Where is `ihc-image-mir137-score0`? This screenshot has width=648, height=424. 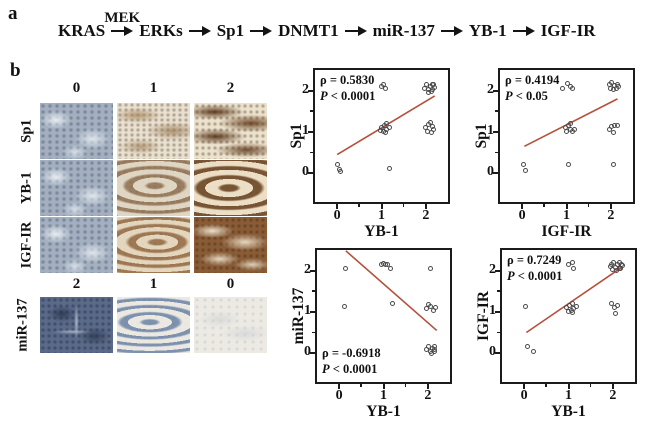
ihc-image-mir137-score0 is located at coordinates (230, 325).